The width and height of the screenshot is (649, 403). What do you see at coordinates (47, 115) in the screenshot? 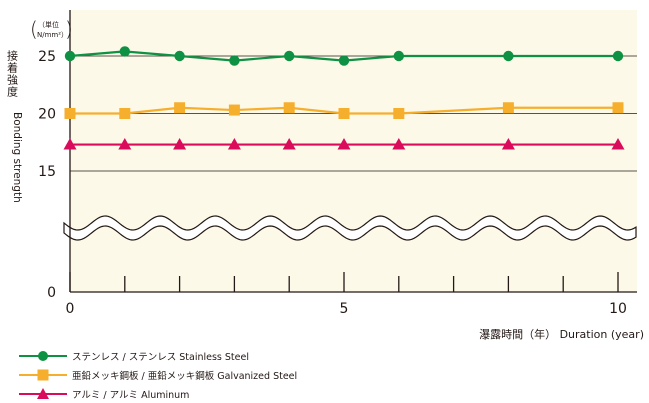
I see `y-tick-label-20: 20` at bounding box center [47, 115].